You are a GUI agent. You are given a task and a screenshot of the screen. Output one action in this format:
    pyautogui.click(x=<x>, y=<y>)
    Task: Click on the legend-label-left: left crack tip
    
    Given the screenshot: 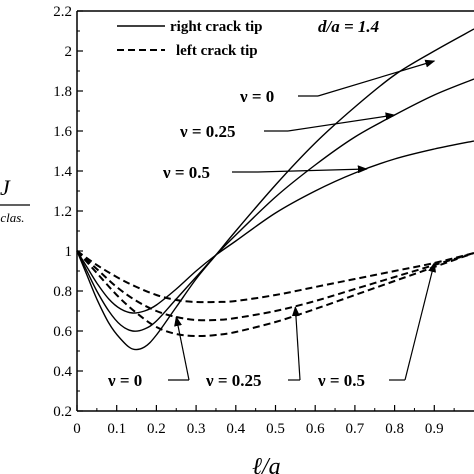 What is the action you would take?
    pyautogui.click(x=217, y=51)
    